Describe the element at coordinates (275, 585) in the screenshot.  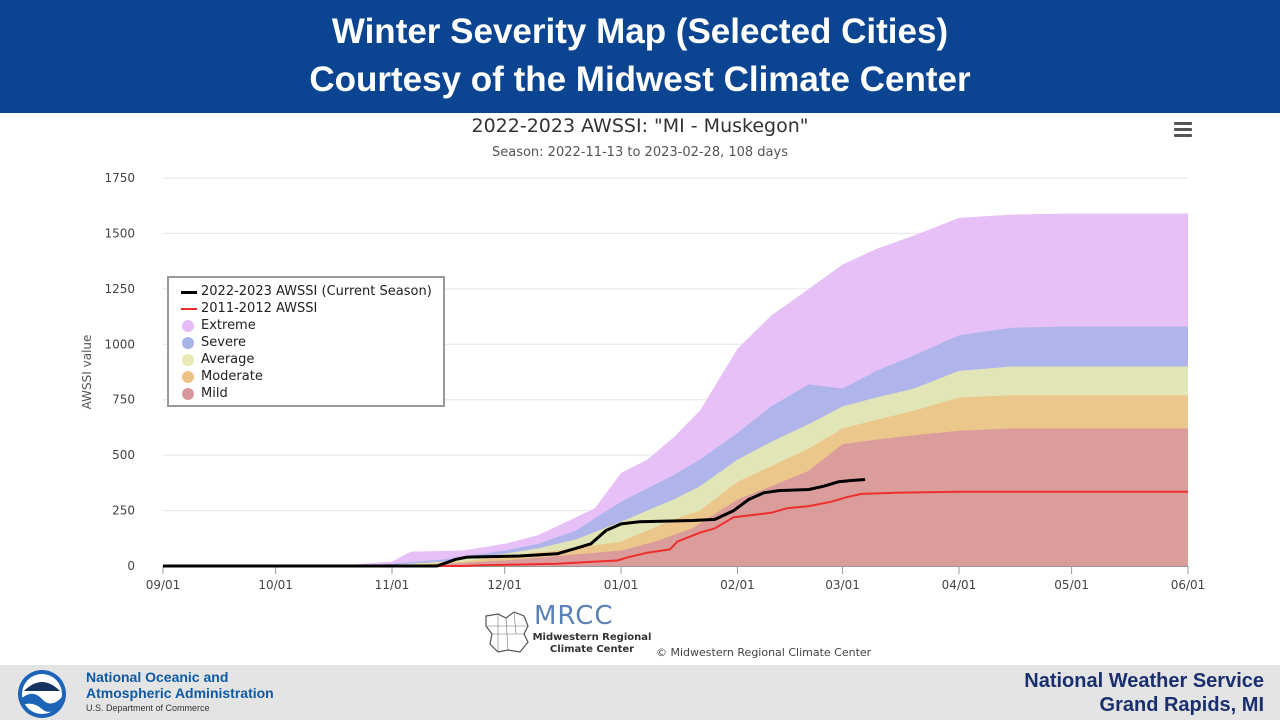
I see `x-tick-label: 10/01` at that location.